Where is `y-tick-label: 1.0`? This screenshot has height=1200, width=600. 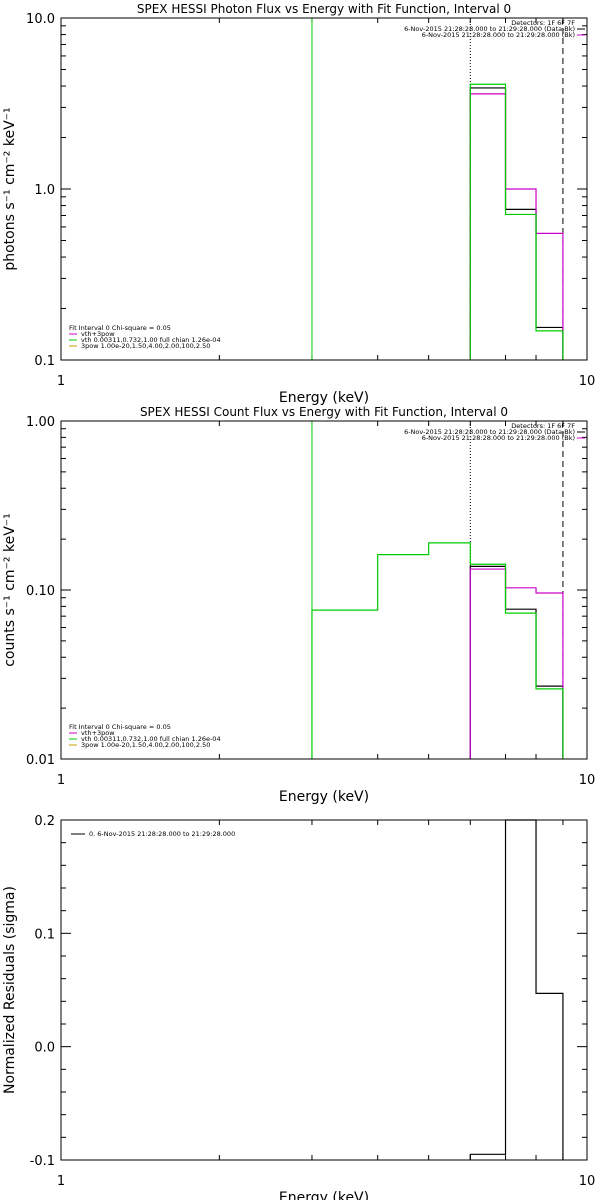
y-tick-label: 1.0 is located at coordinates (44, 190).